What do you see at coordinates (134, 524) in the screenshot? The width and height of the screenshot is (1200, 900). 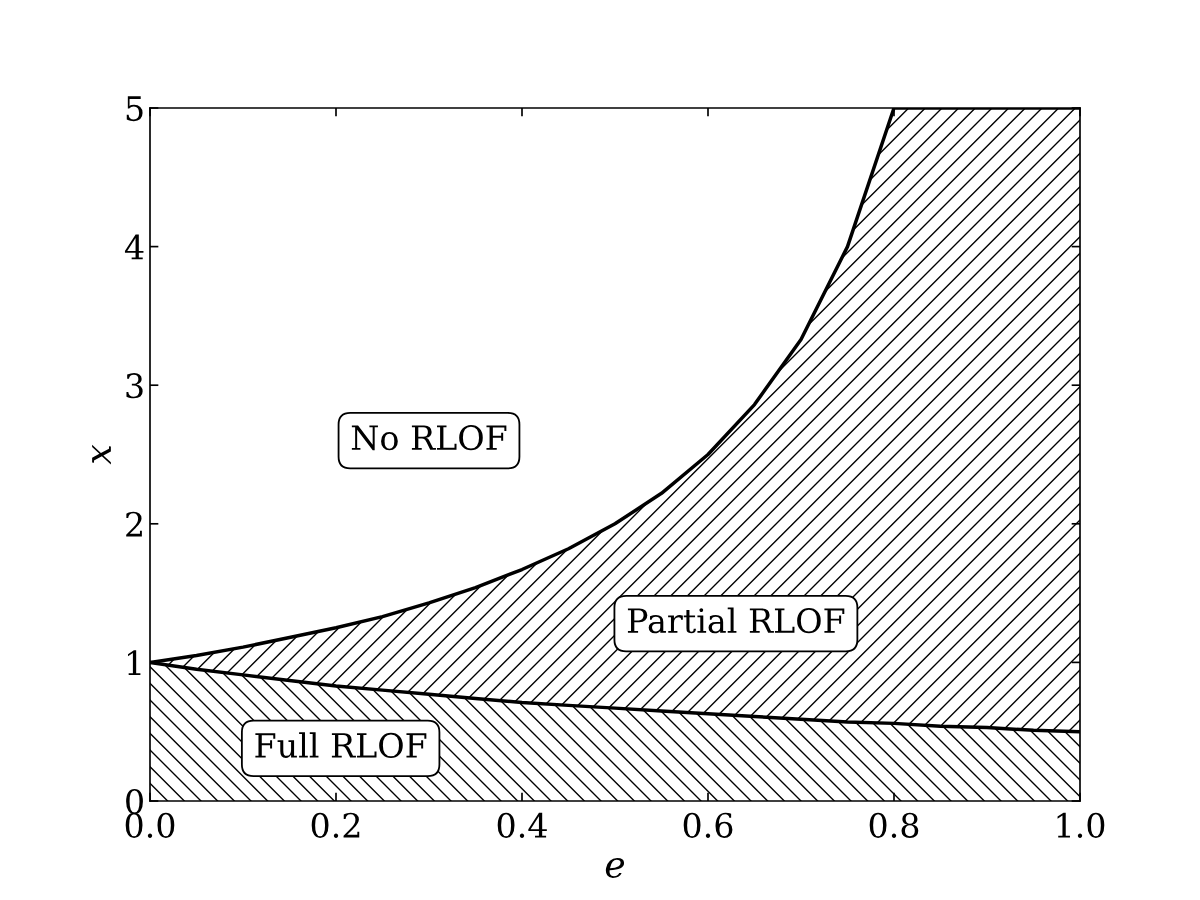 I see `y-tick-label: 2` at bounding box center [134, 524].